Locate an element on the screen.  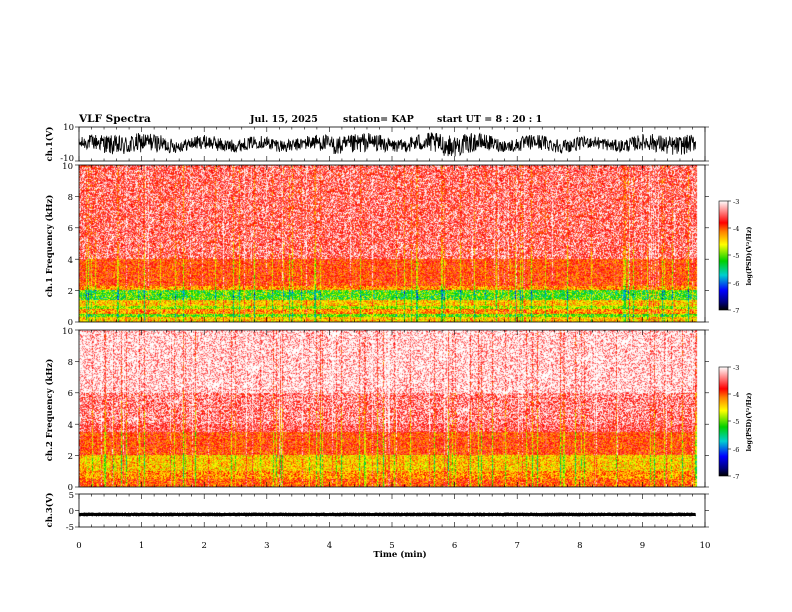
ch3-waveform-axes is located at coordinates (392, 510).